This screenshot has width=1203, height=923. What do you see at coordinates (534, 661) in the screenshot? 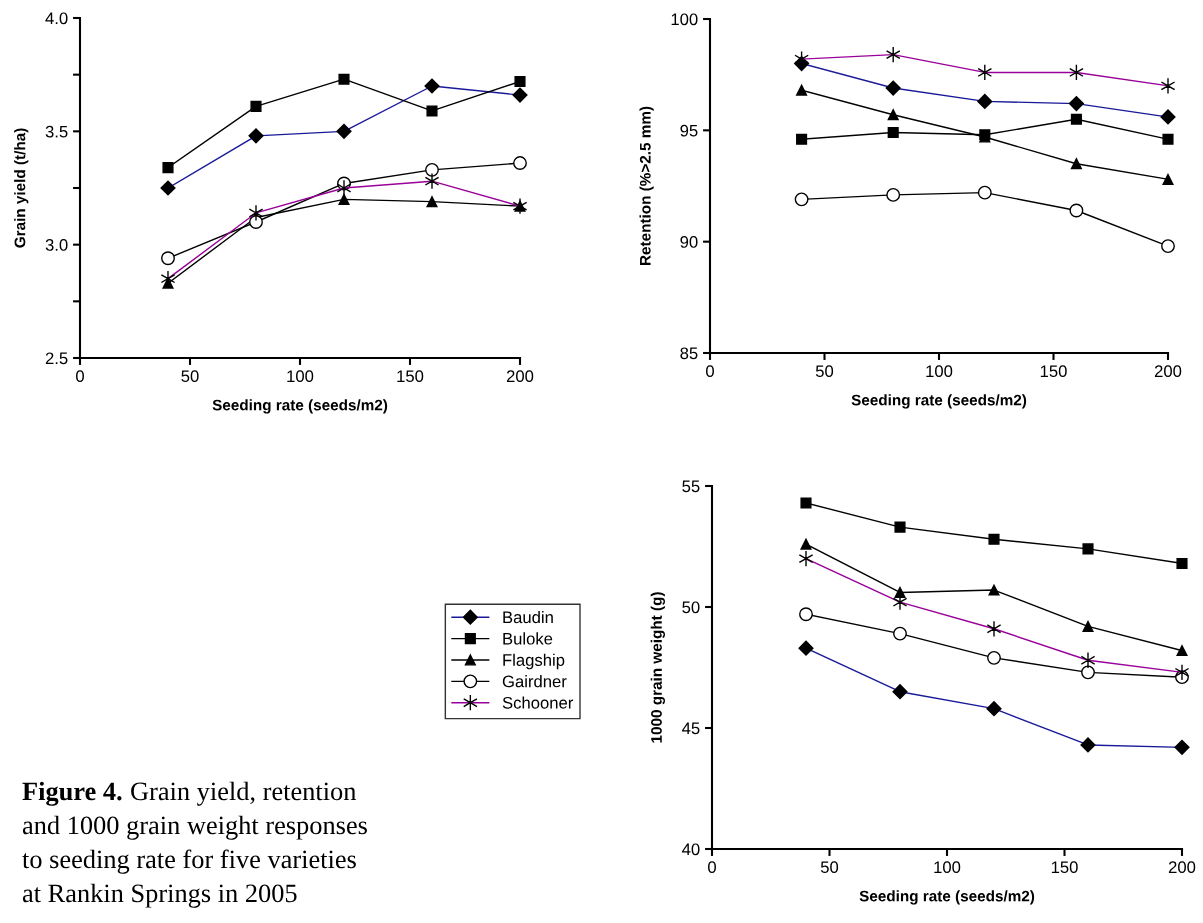
I see `legend-label: Flagship` at bounding box center [534, 661].